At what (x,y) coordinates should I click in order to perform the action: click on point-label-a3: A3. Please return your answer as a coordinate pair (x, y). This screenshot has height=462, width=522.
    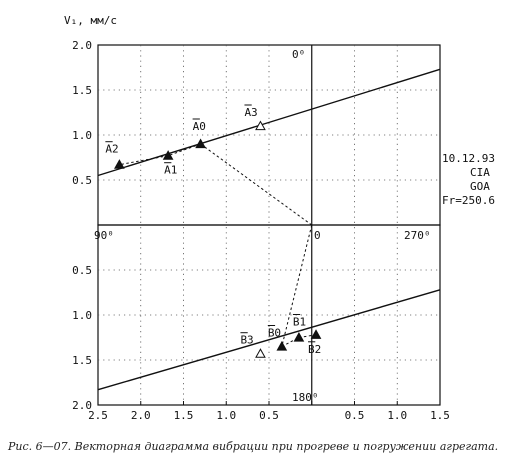
    Looking at the image, I should click on (250, 112).